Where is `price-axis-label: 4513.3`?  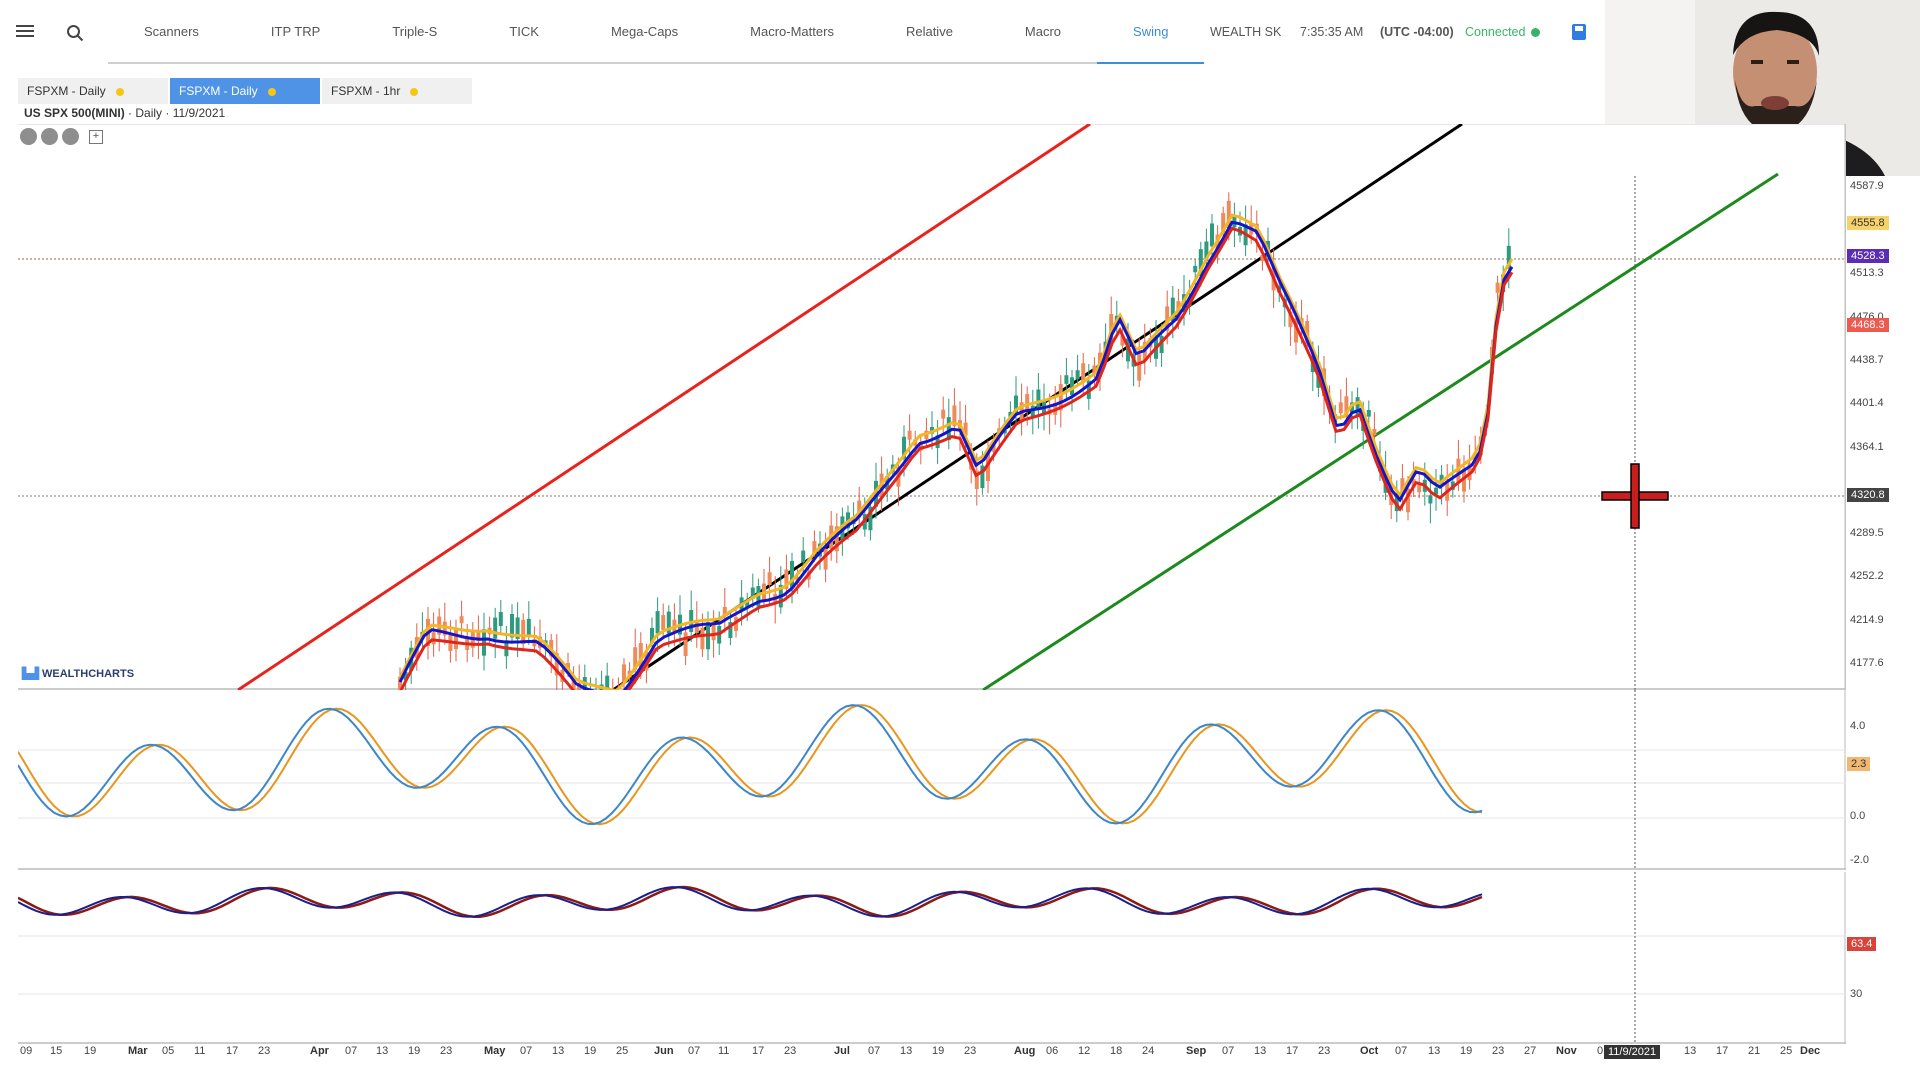 price-axis-label: 4513.3 is located at coordinates (1867, 273).